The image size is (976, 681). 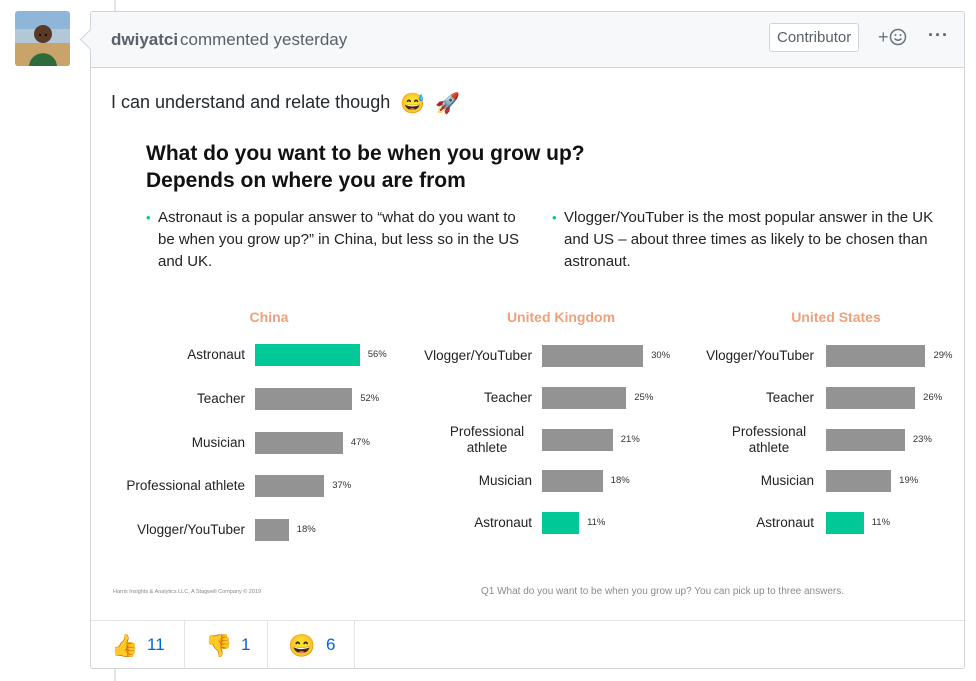 I want to click on comment-author: dwiyatci, so click(x=145, y=39).